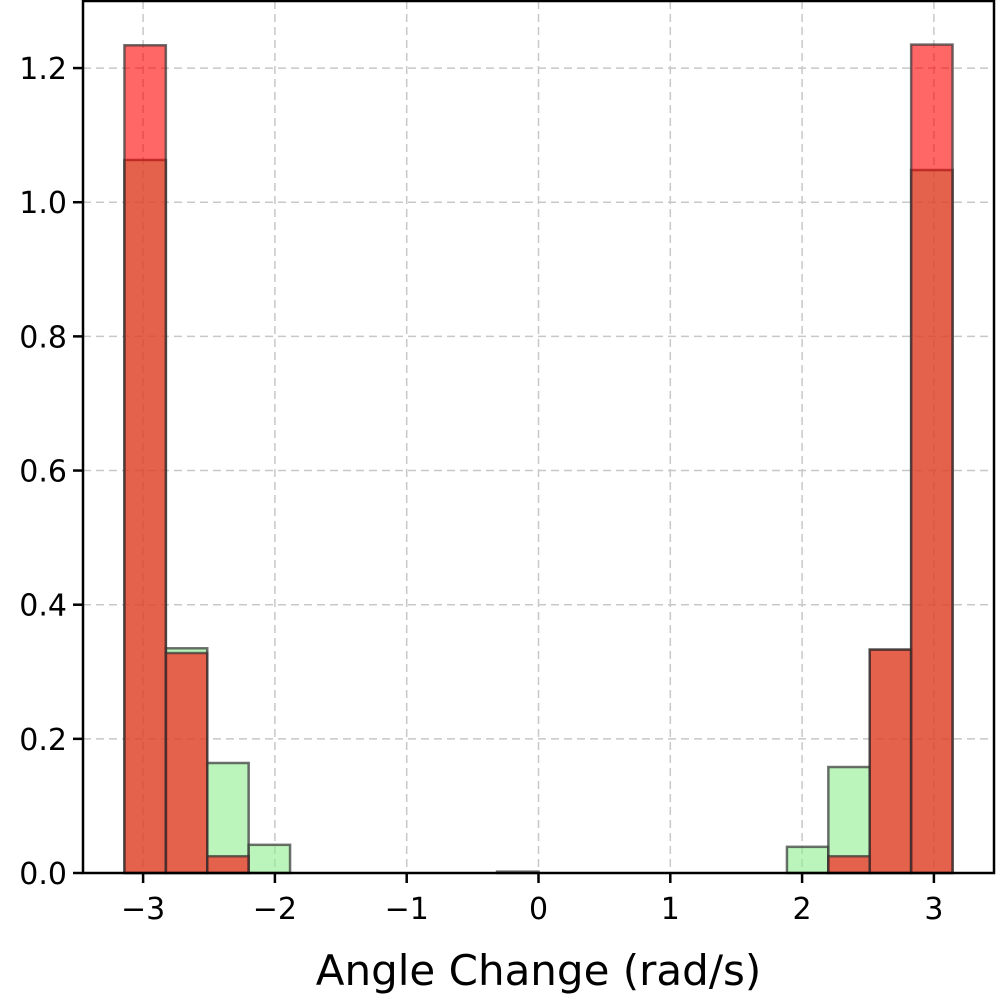 The image size is (997, 999). What do you see at coordinates (407, 909) in the screenshot?
I see `x-tick-label: −1` at bounding box center [407, 909].